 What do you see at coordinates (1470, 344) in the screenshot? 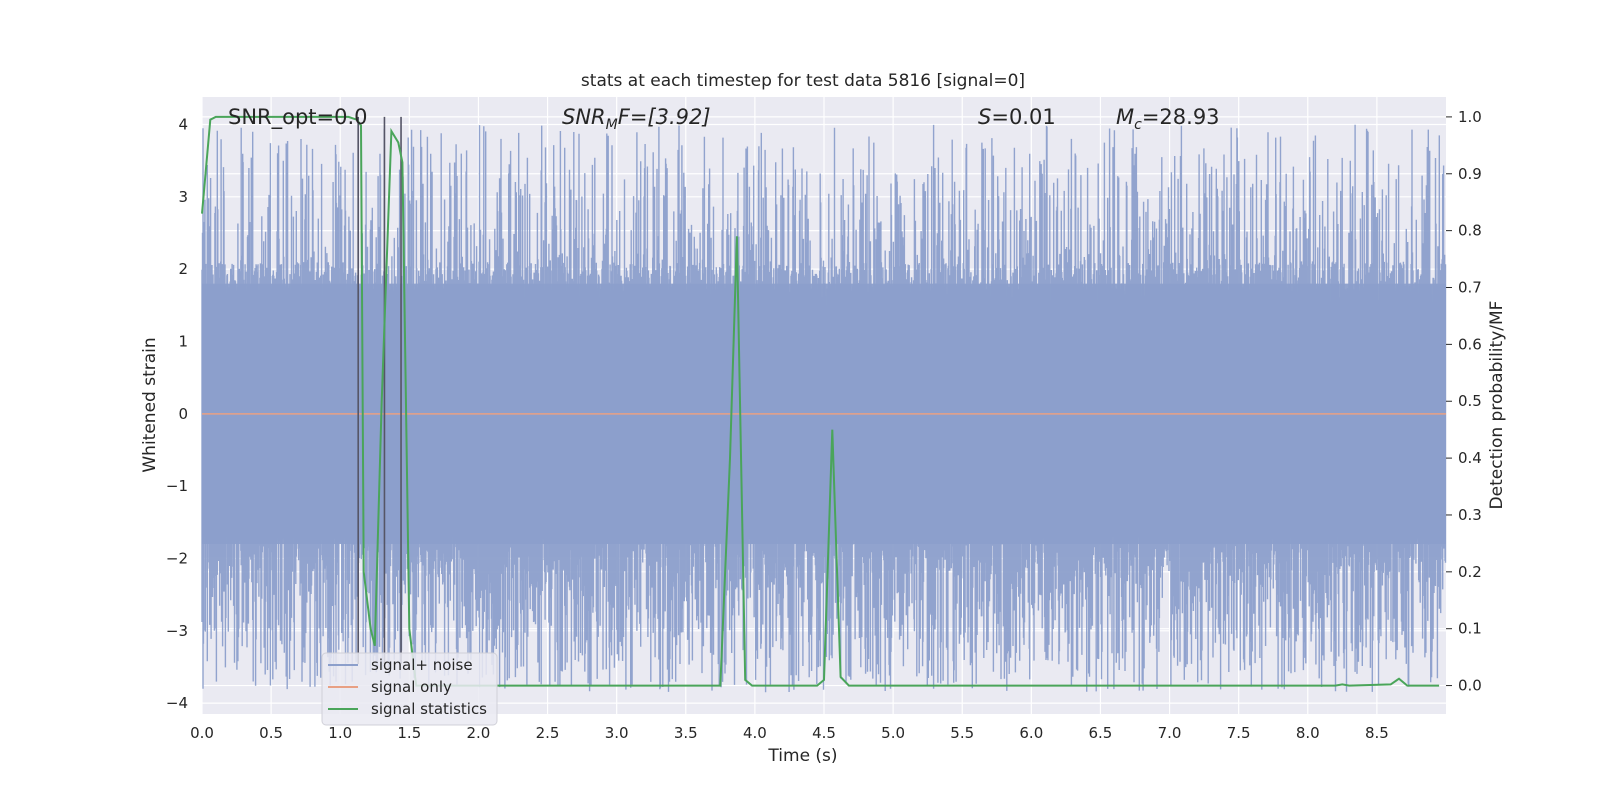
I see `y-right-tick-label: 0.6` at bounding box center [1470, 344].